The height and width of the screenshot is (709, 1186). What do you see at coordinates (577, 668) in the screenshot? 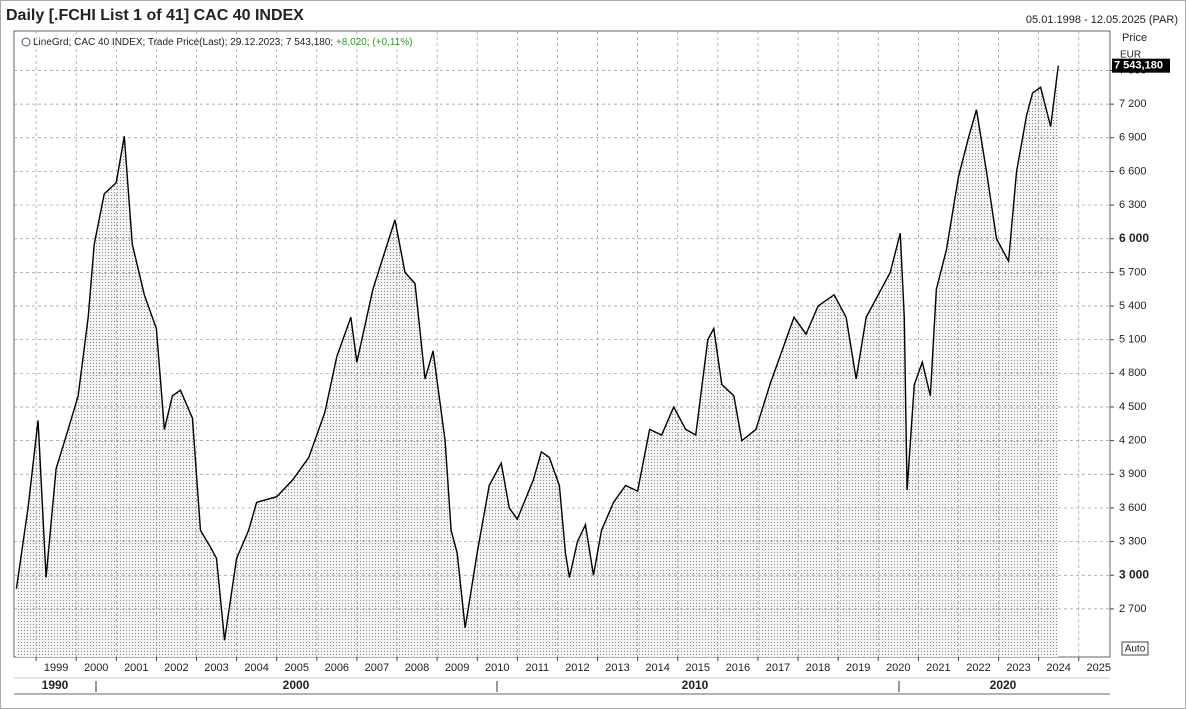
I see `x-tick-label: 2012` at bounding box center [577, 668].